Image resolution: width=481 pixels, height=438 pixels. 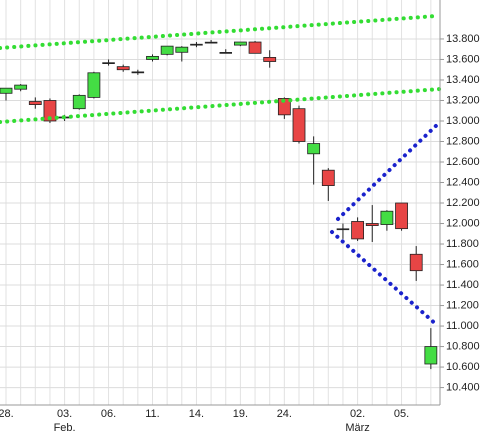 I want to click on upper-wedge, so click(x=389, y=170).